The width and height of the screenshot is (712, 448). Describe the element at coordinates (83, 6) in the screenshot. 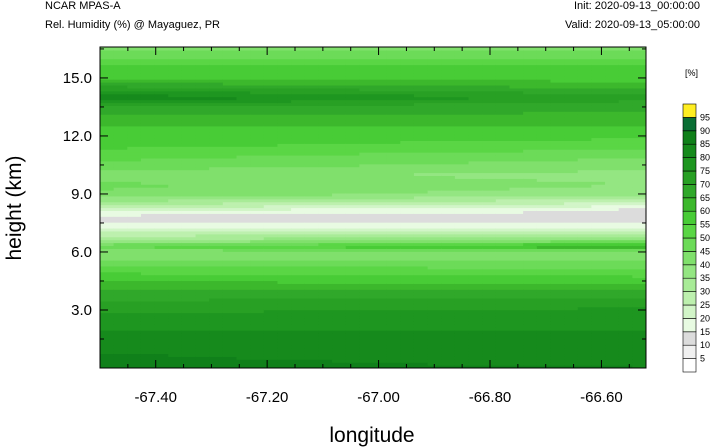

I see `header-model: NCAR MPAS-A` at that location.